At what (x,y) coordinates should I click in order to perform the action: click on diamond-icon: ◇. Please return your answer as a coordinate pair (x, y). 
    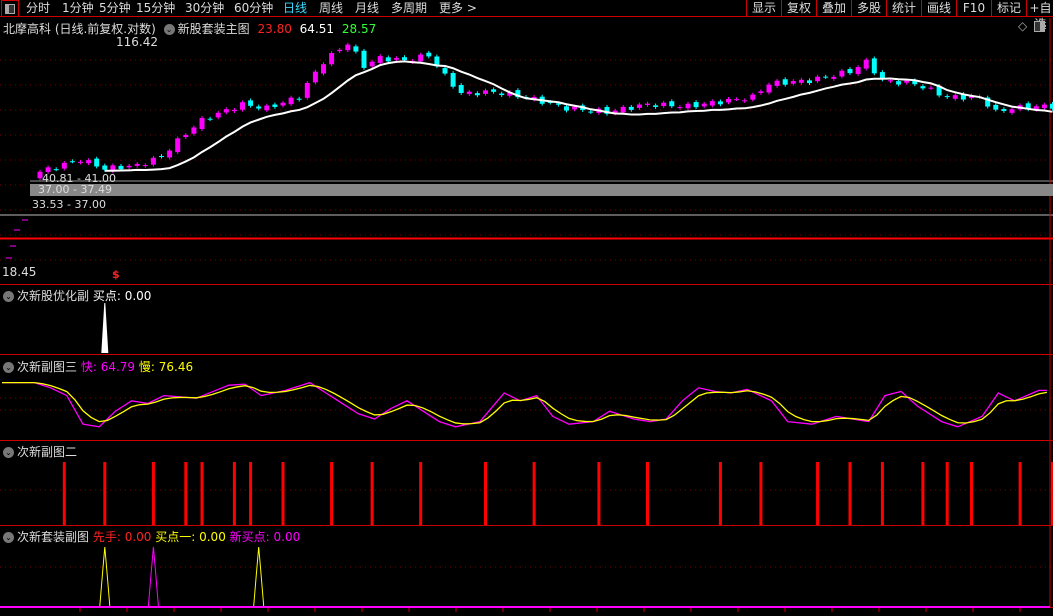
    Looking at the image, I should click on (1023, 26).